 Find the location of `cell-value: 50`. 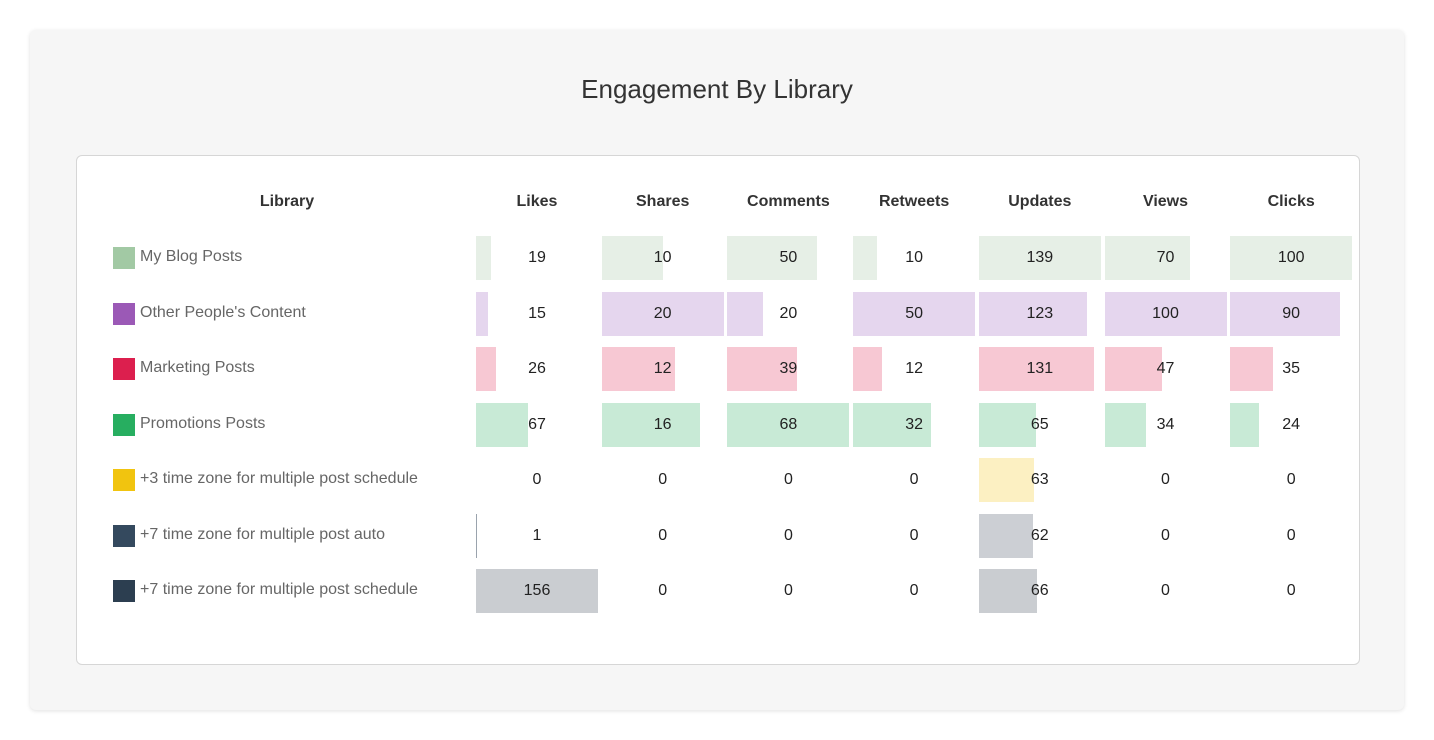

cell-value: 50 is located at coordinates (788, 257).